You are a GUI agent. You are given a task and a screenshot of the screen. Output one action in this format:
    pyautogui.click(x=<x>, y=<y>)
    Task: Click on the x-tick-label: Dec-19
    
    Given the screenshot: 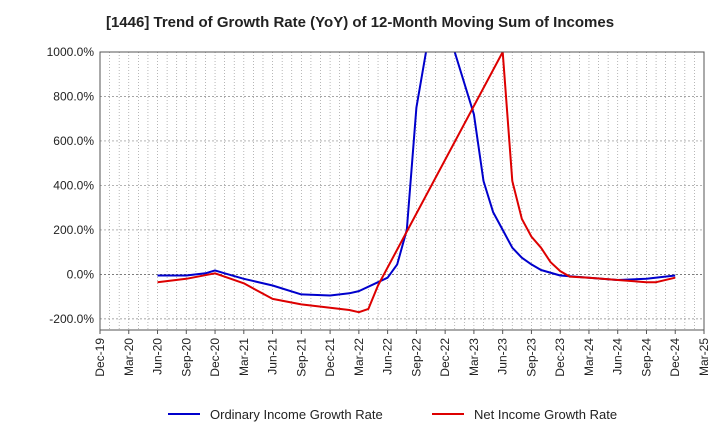 What is the action you would take?
    pyautogui.click(x=100, y=357)
    